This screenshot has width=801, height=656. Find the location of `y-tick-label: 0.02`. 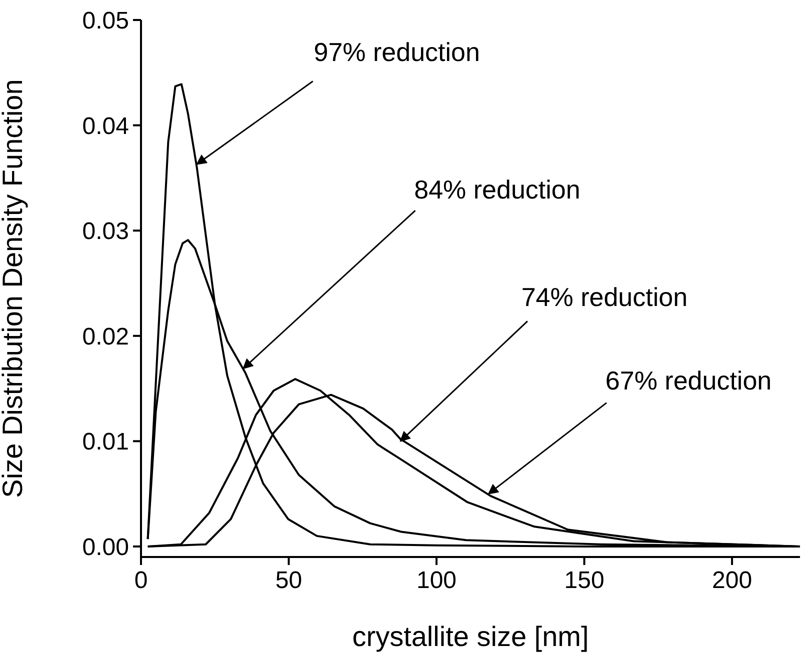

y-tick-label: 0.02 is located at coordinates (105, 336).